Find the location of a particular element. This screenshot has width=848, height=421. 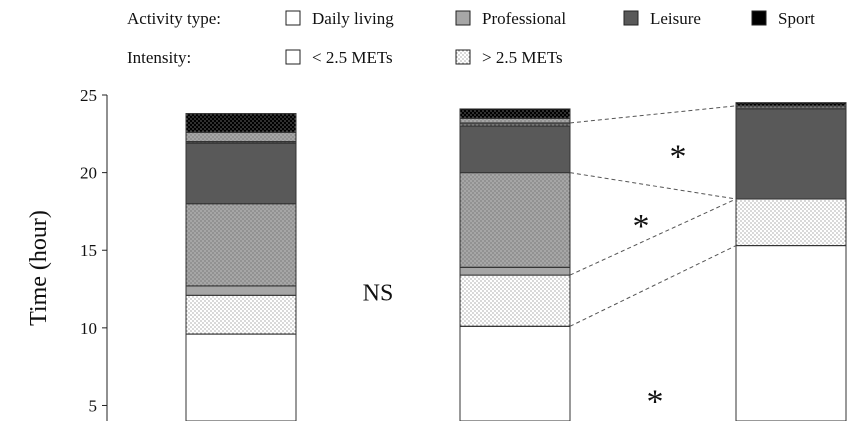

y-axis-label: Time (hour) is located at coordinates (39, 268).